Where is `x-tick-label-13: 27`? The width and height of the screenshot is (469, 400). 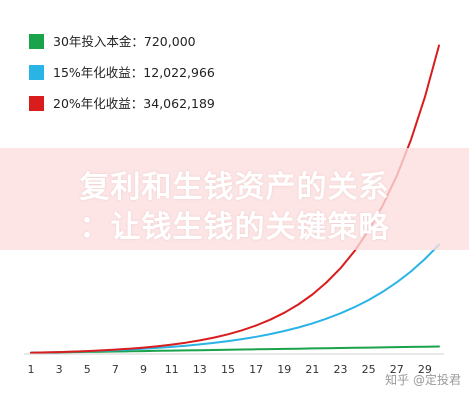
x-tick-label-13: 27 is located at coordinates (397, 369).